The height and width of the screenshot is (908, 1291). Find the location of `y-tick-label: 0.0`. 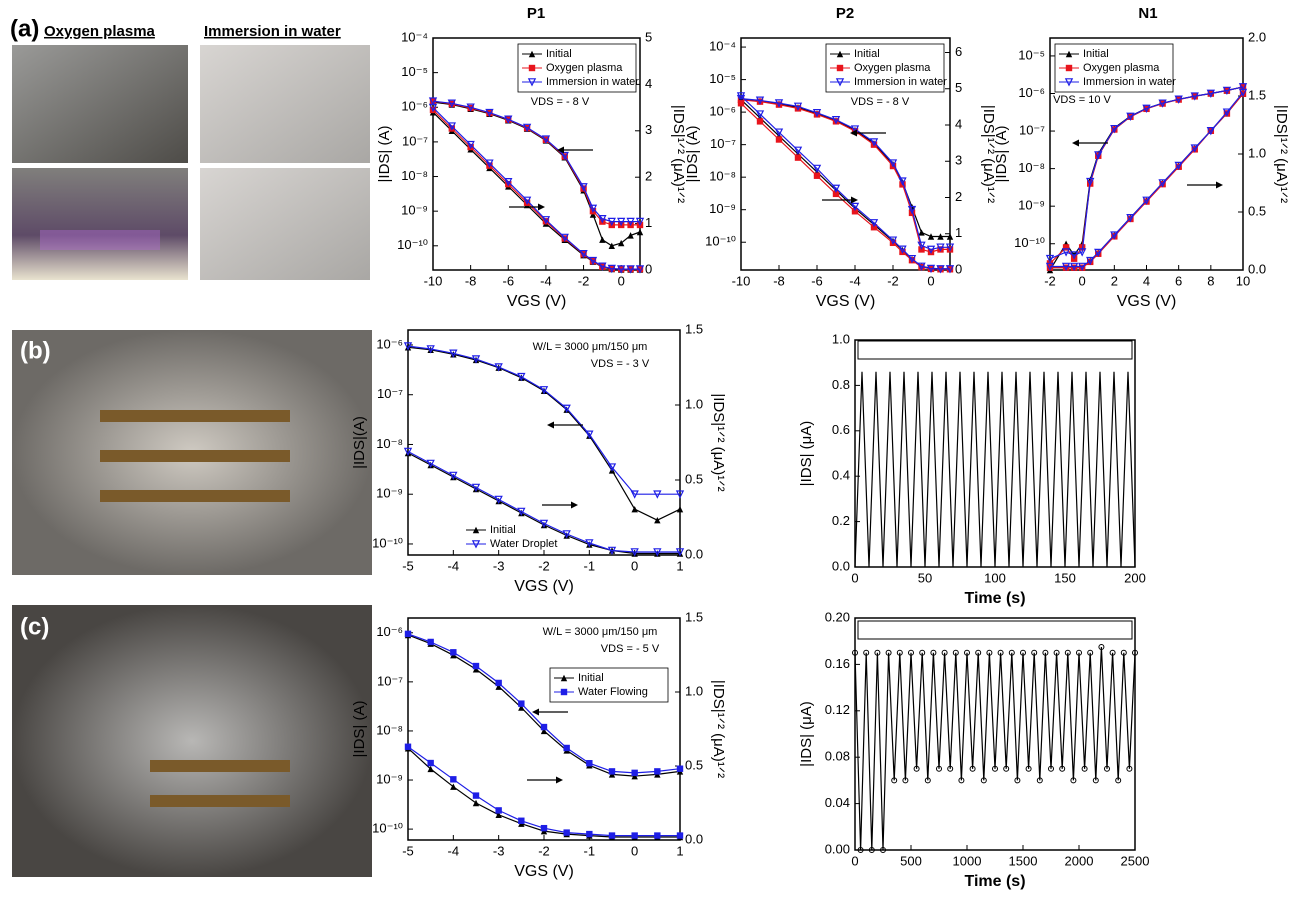

y-tick-label: 0.0 is located at coordinates (841, 565).